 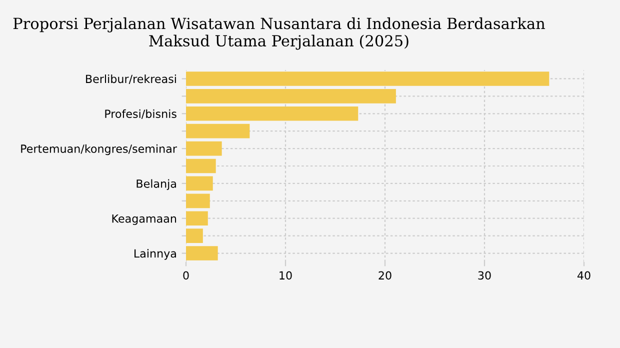 What do you see at coordinates (140, 114) in the screenshot?
I see `y-tick-label: Profesi/bisnis` at bounding box center [140, 114].